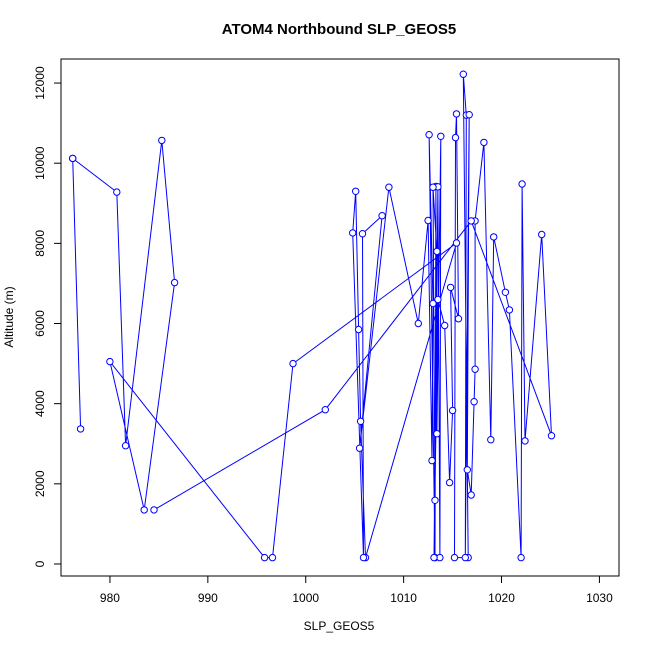  I want to click on y-axis: 0 2000 4000 6000 8000 10000 12000, so click(47, 316).